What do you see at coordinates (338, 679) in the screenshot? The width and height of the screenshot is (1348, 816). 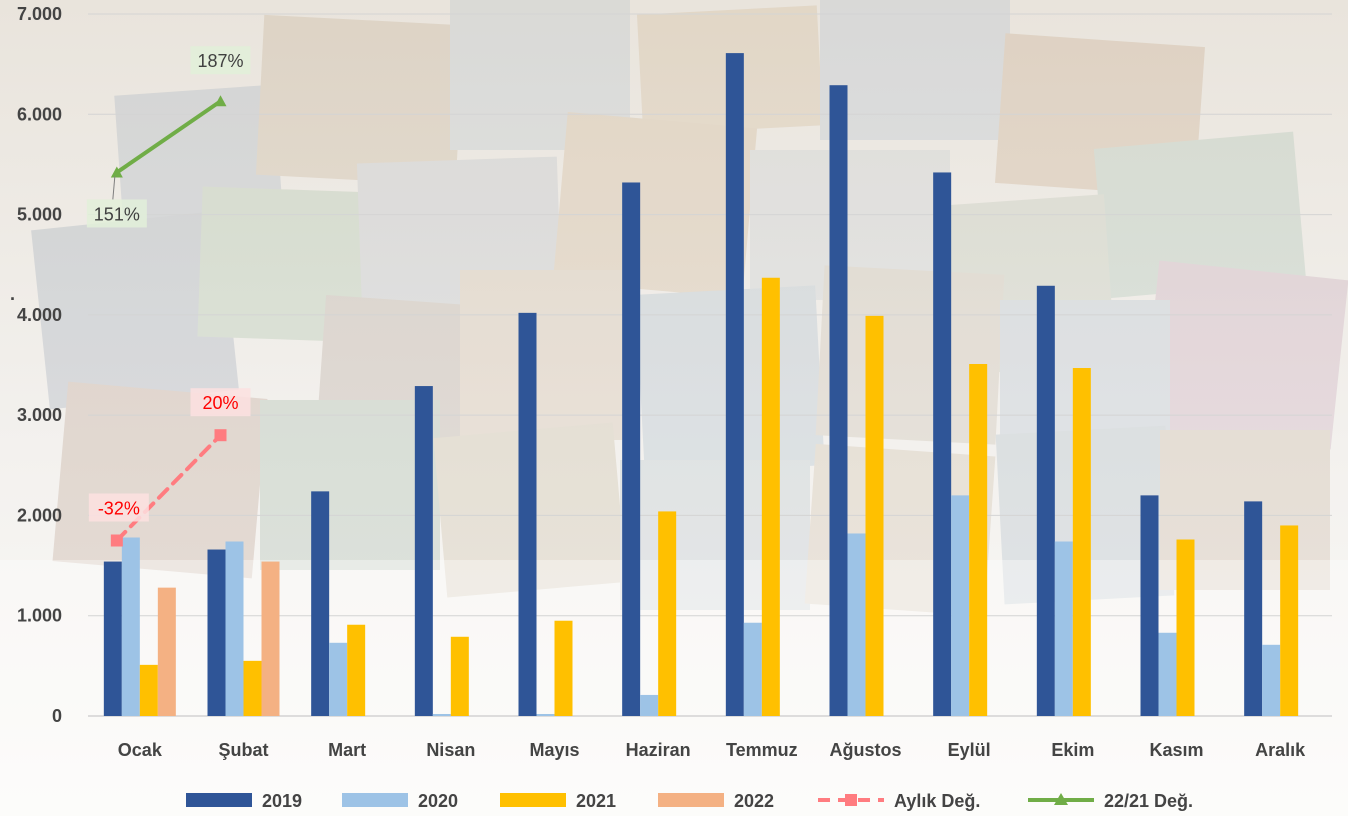 I see `bar-2020-Mart` at bounding box center [338, 679].